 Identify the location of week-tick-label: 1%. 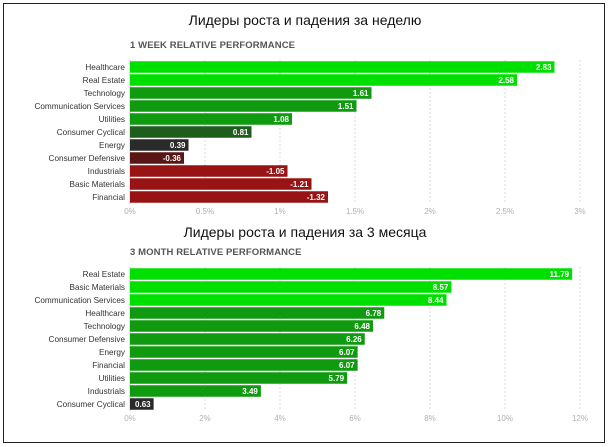
(280, 211).